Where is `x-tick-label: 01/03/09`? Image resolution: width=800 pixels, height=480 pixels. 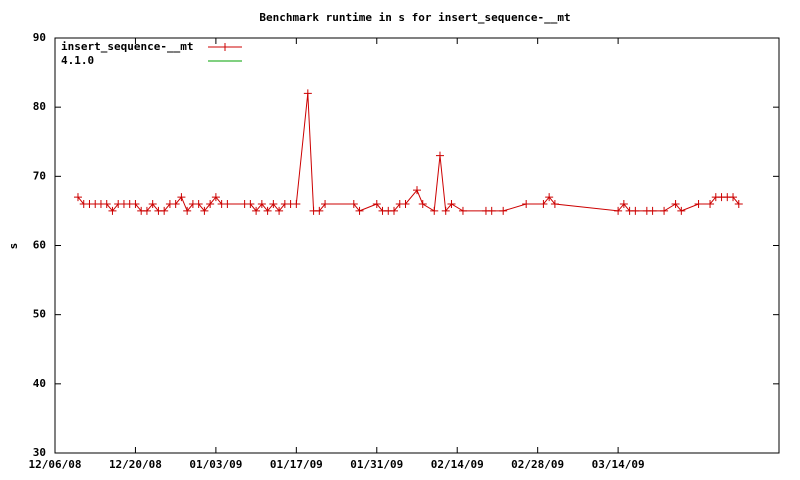
x-tick-label: 01/03/09 is located at coordinates (215, 464).